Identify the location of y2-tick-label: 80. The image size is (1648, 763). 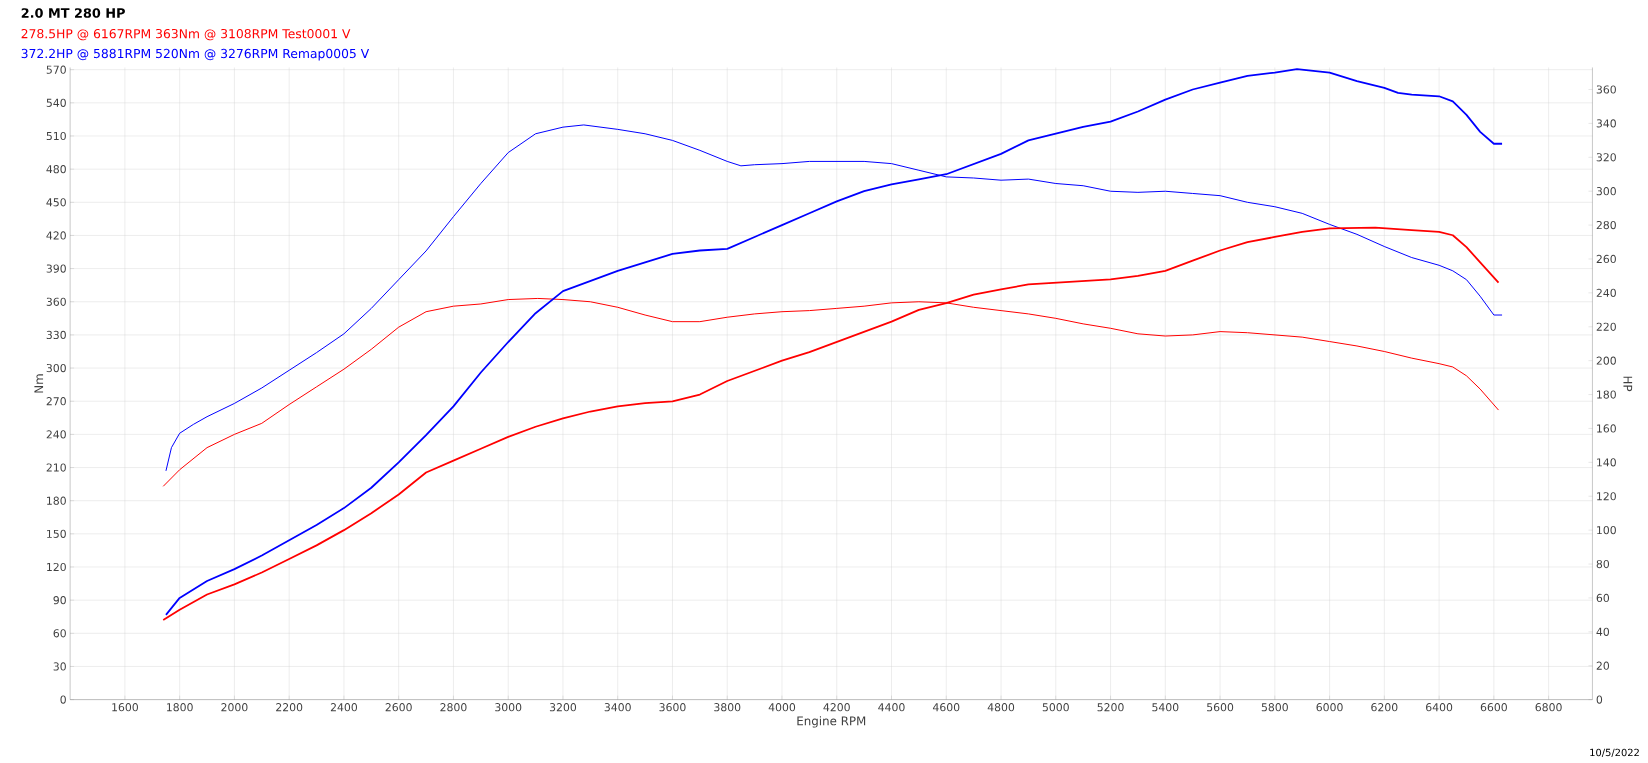
(1603, 564).